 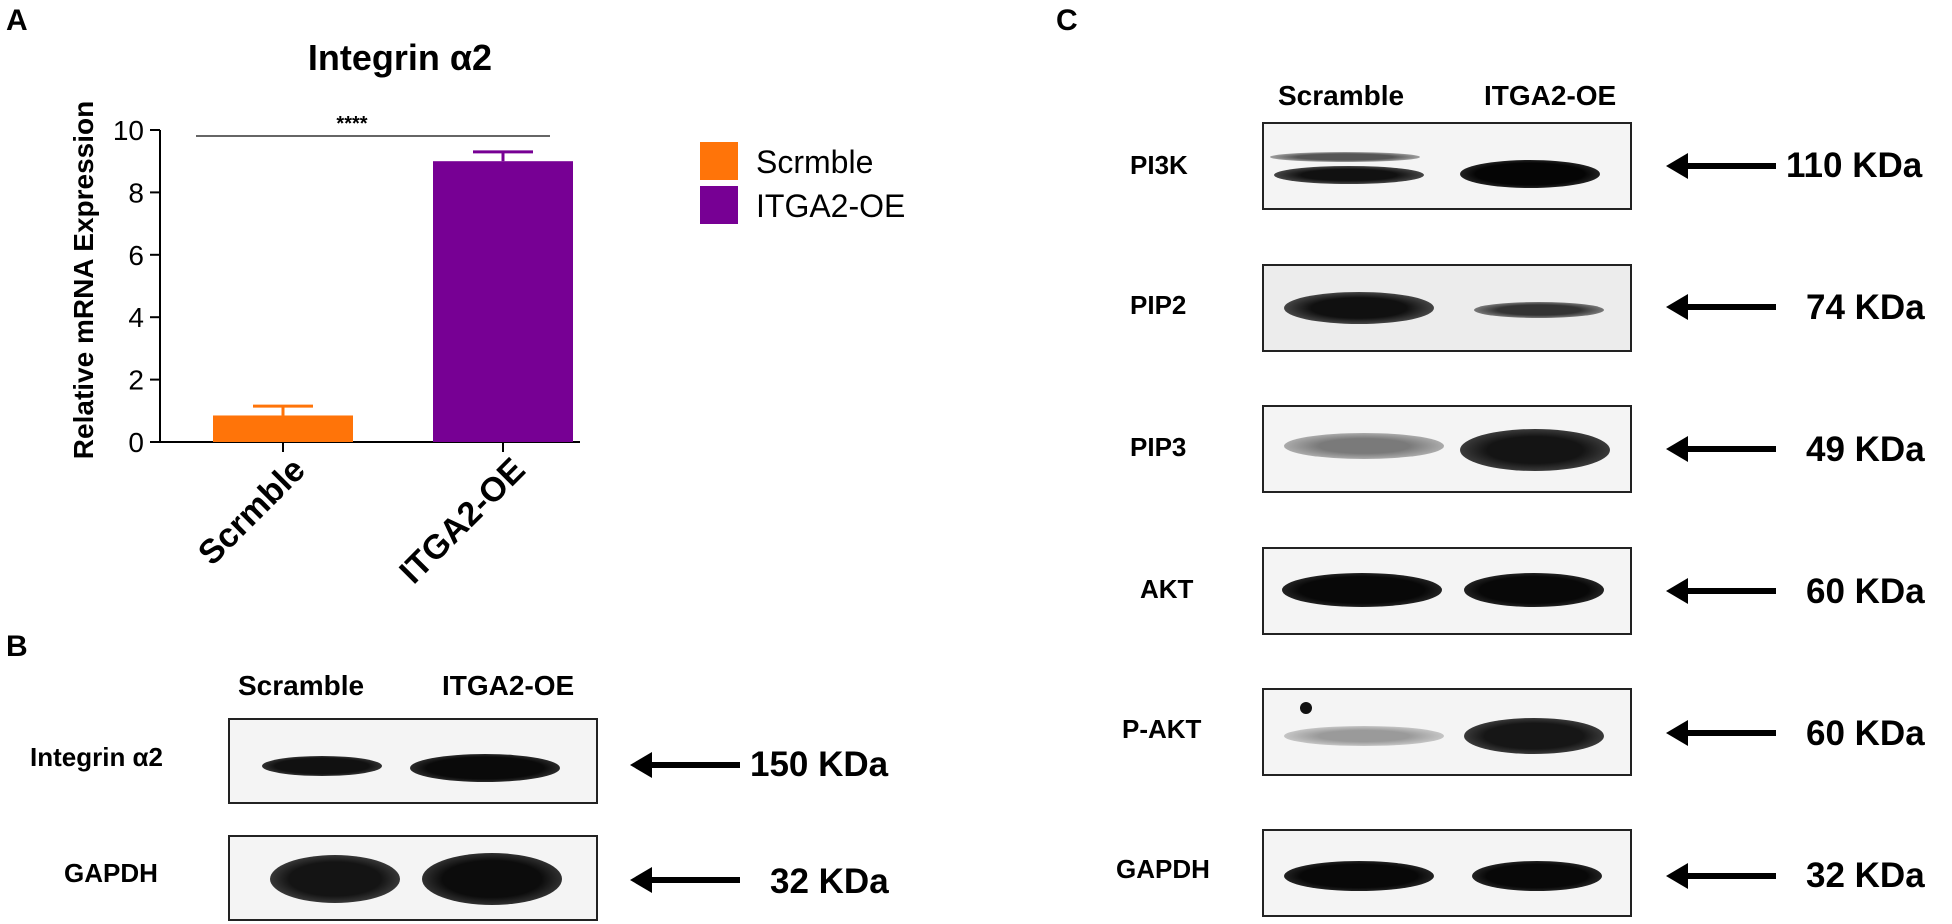 What do you see at coordinates (17, 646) in the screenshot?
I see `panel-label-b: B` at bounding box center [17, 646].